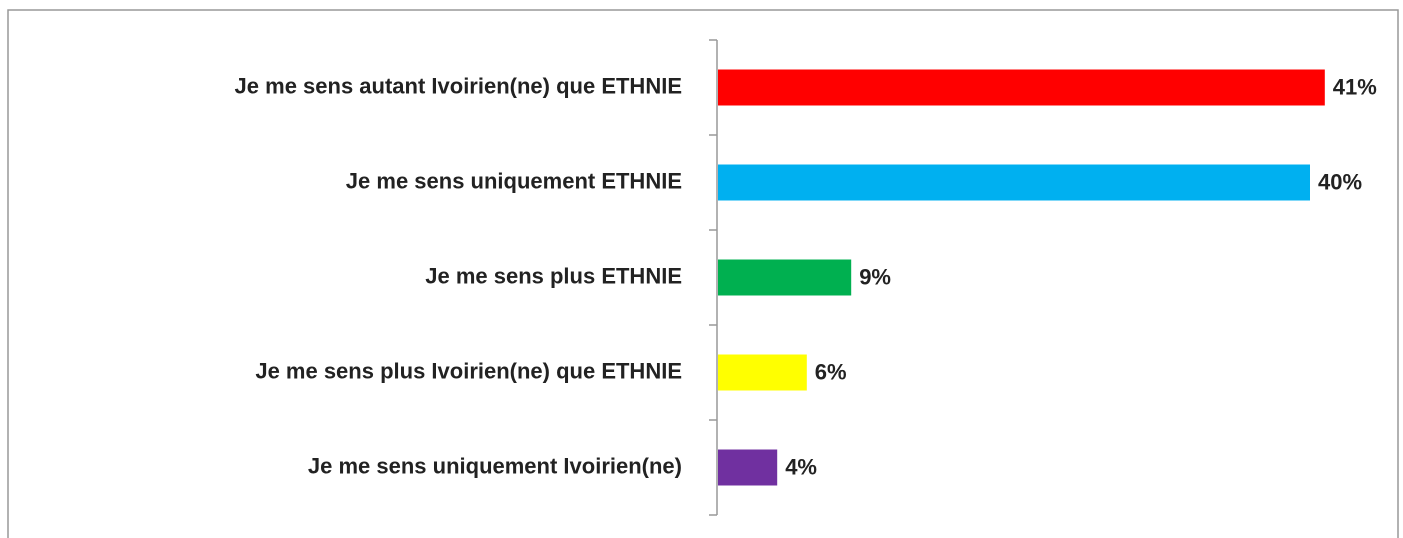 This screenshot has height=538, width=1403. What do you see at coordinates (468, 370) in the screenshot?
I see `category-label: Je me sens plus Ivoirien(ne) que ETHNIE` at bounding box center [468, 370].